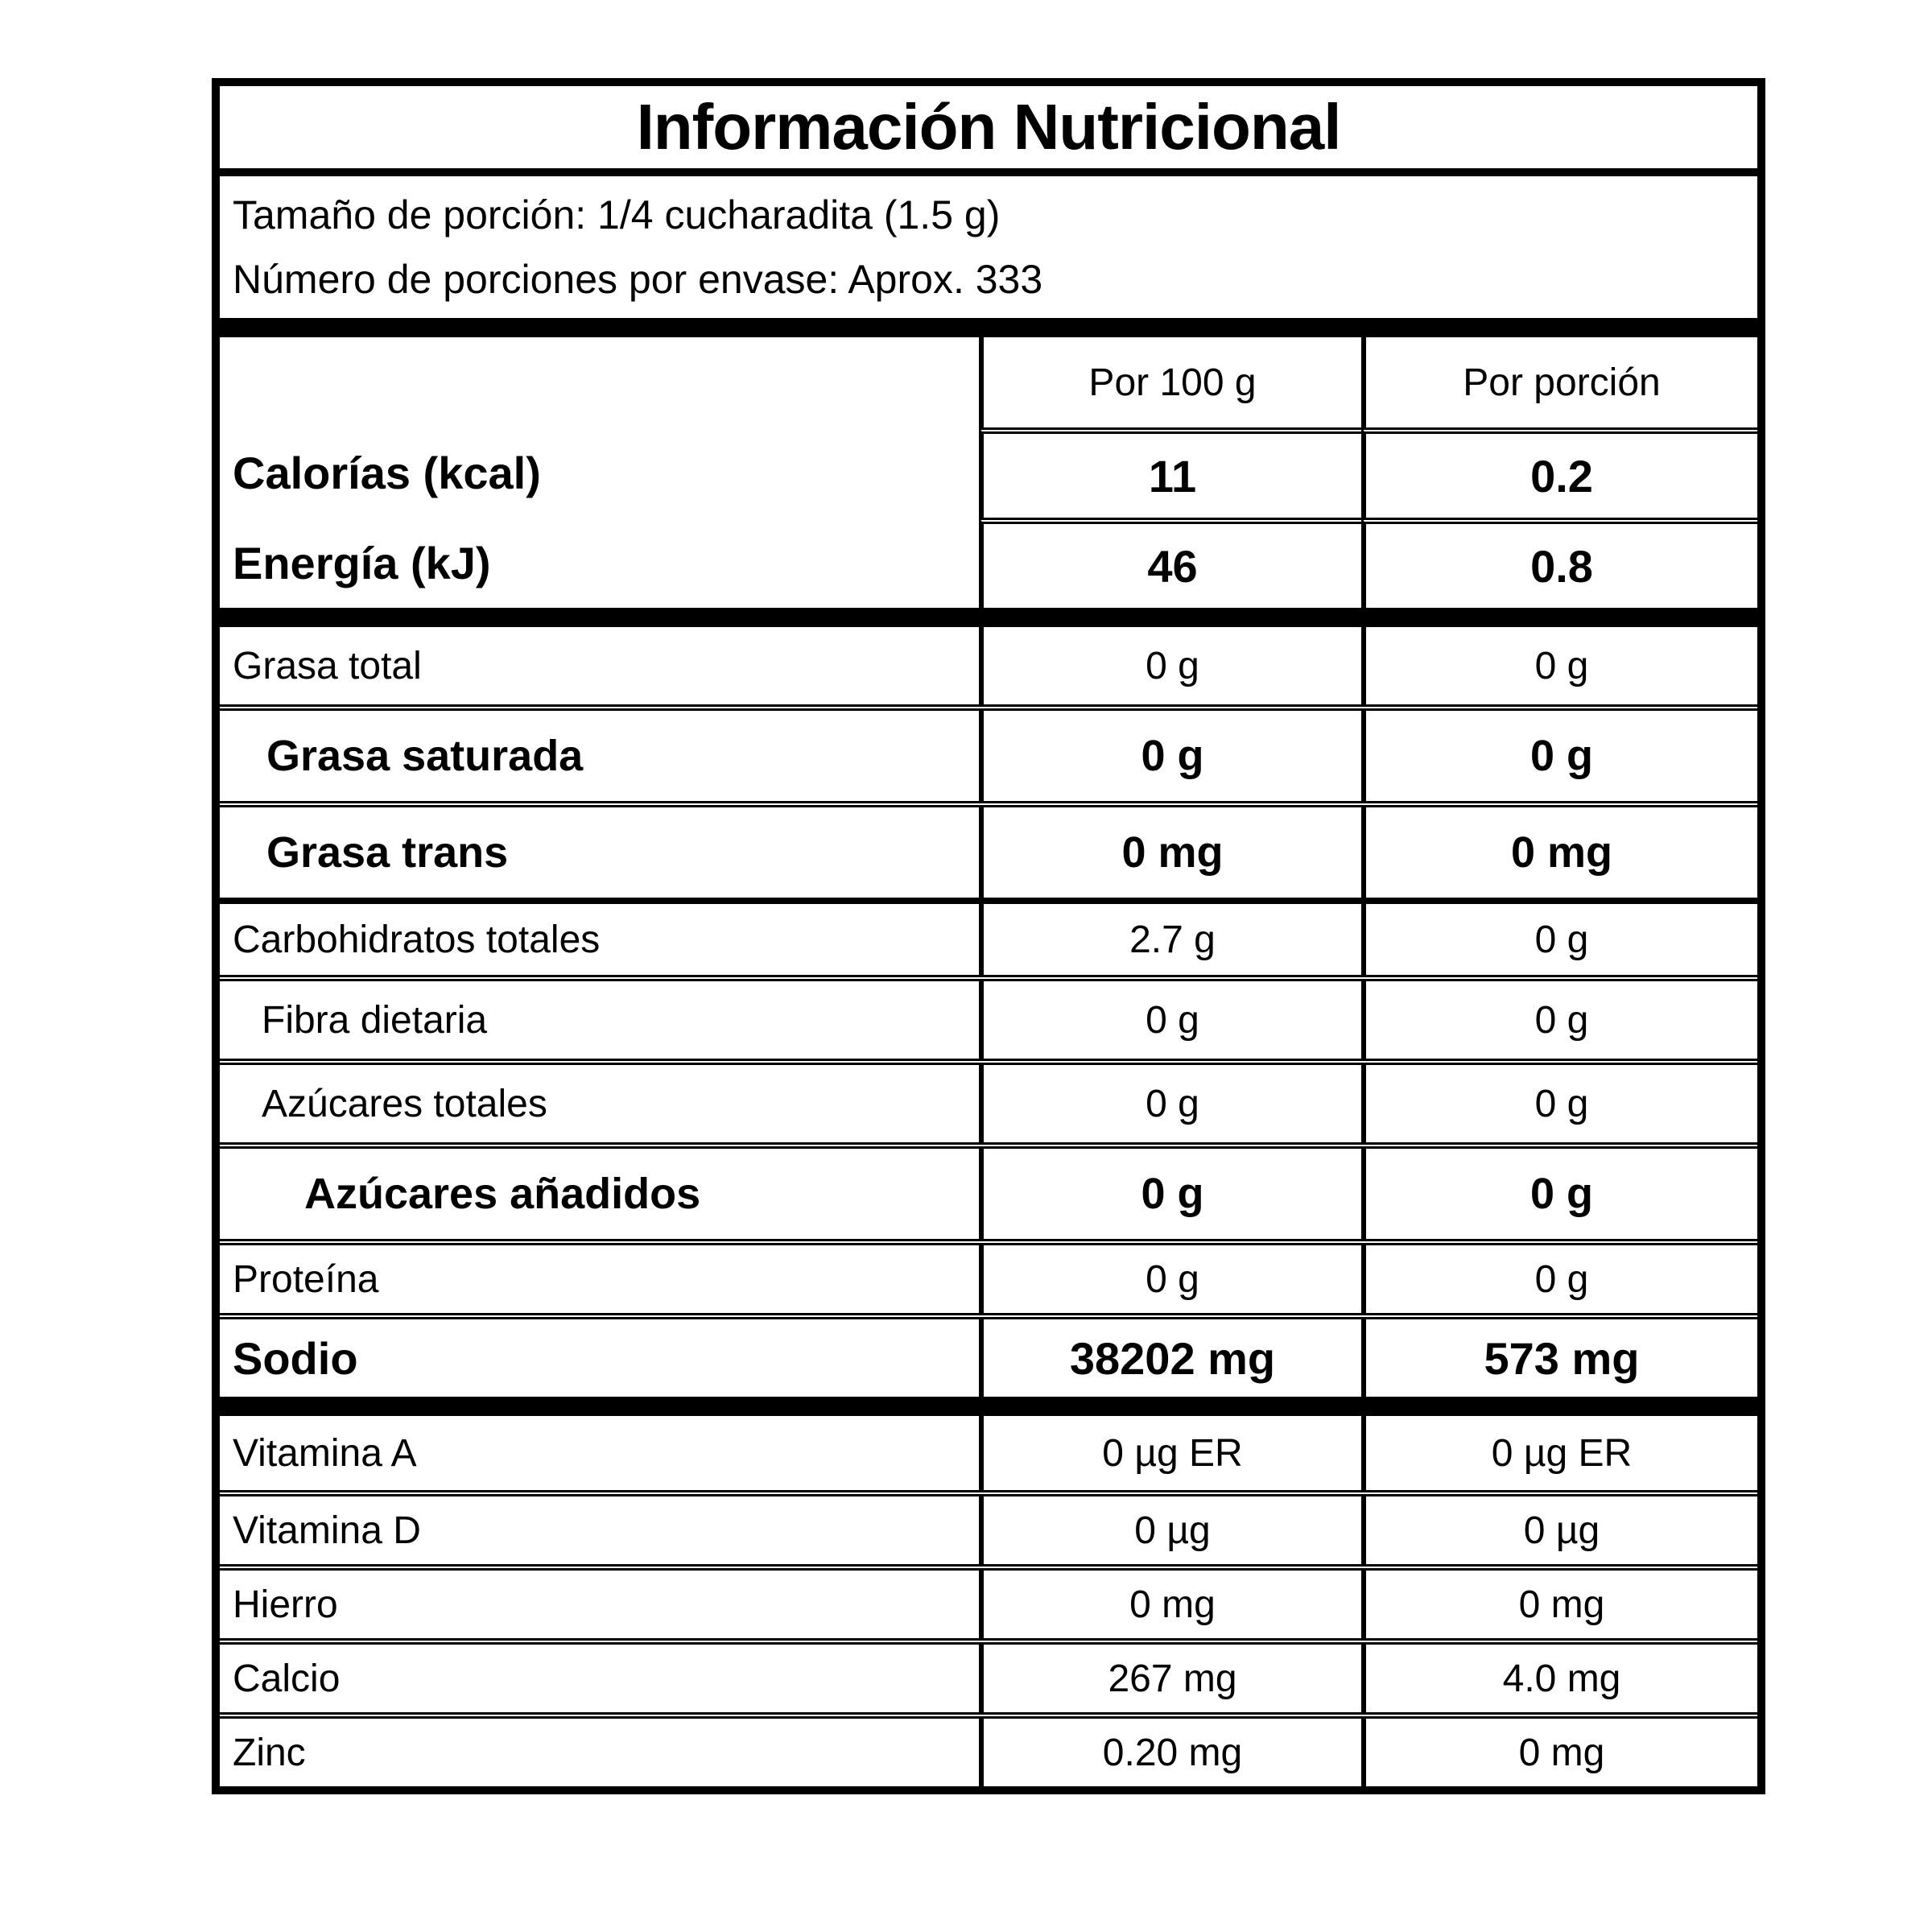  Describe the element at coordinates (417, 939) in the screenshot. I see `carbohidratos-label: Carbohidratos totales` at that location.